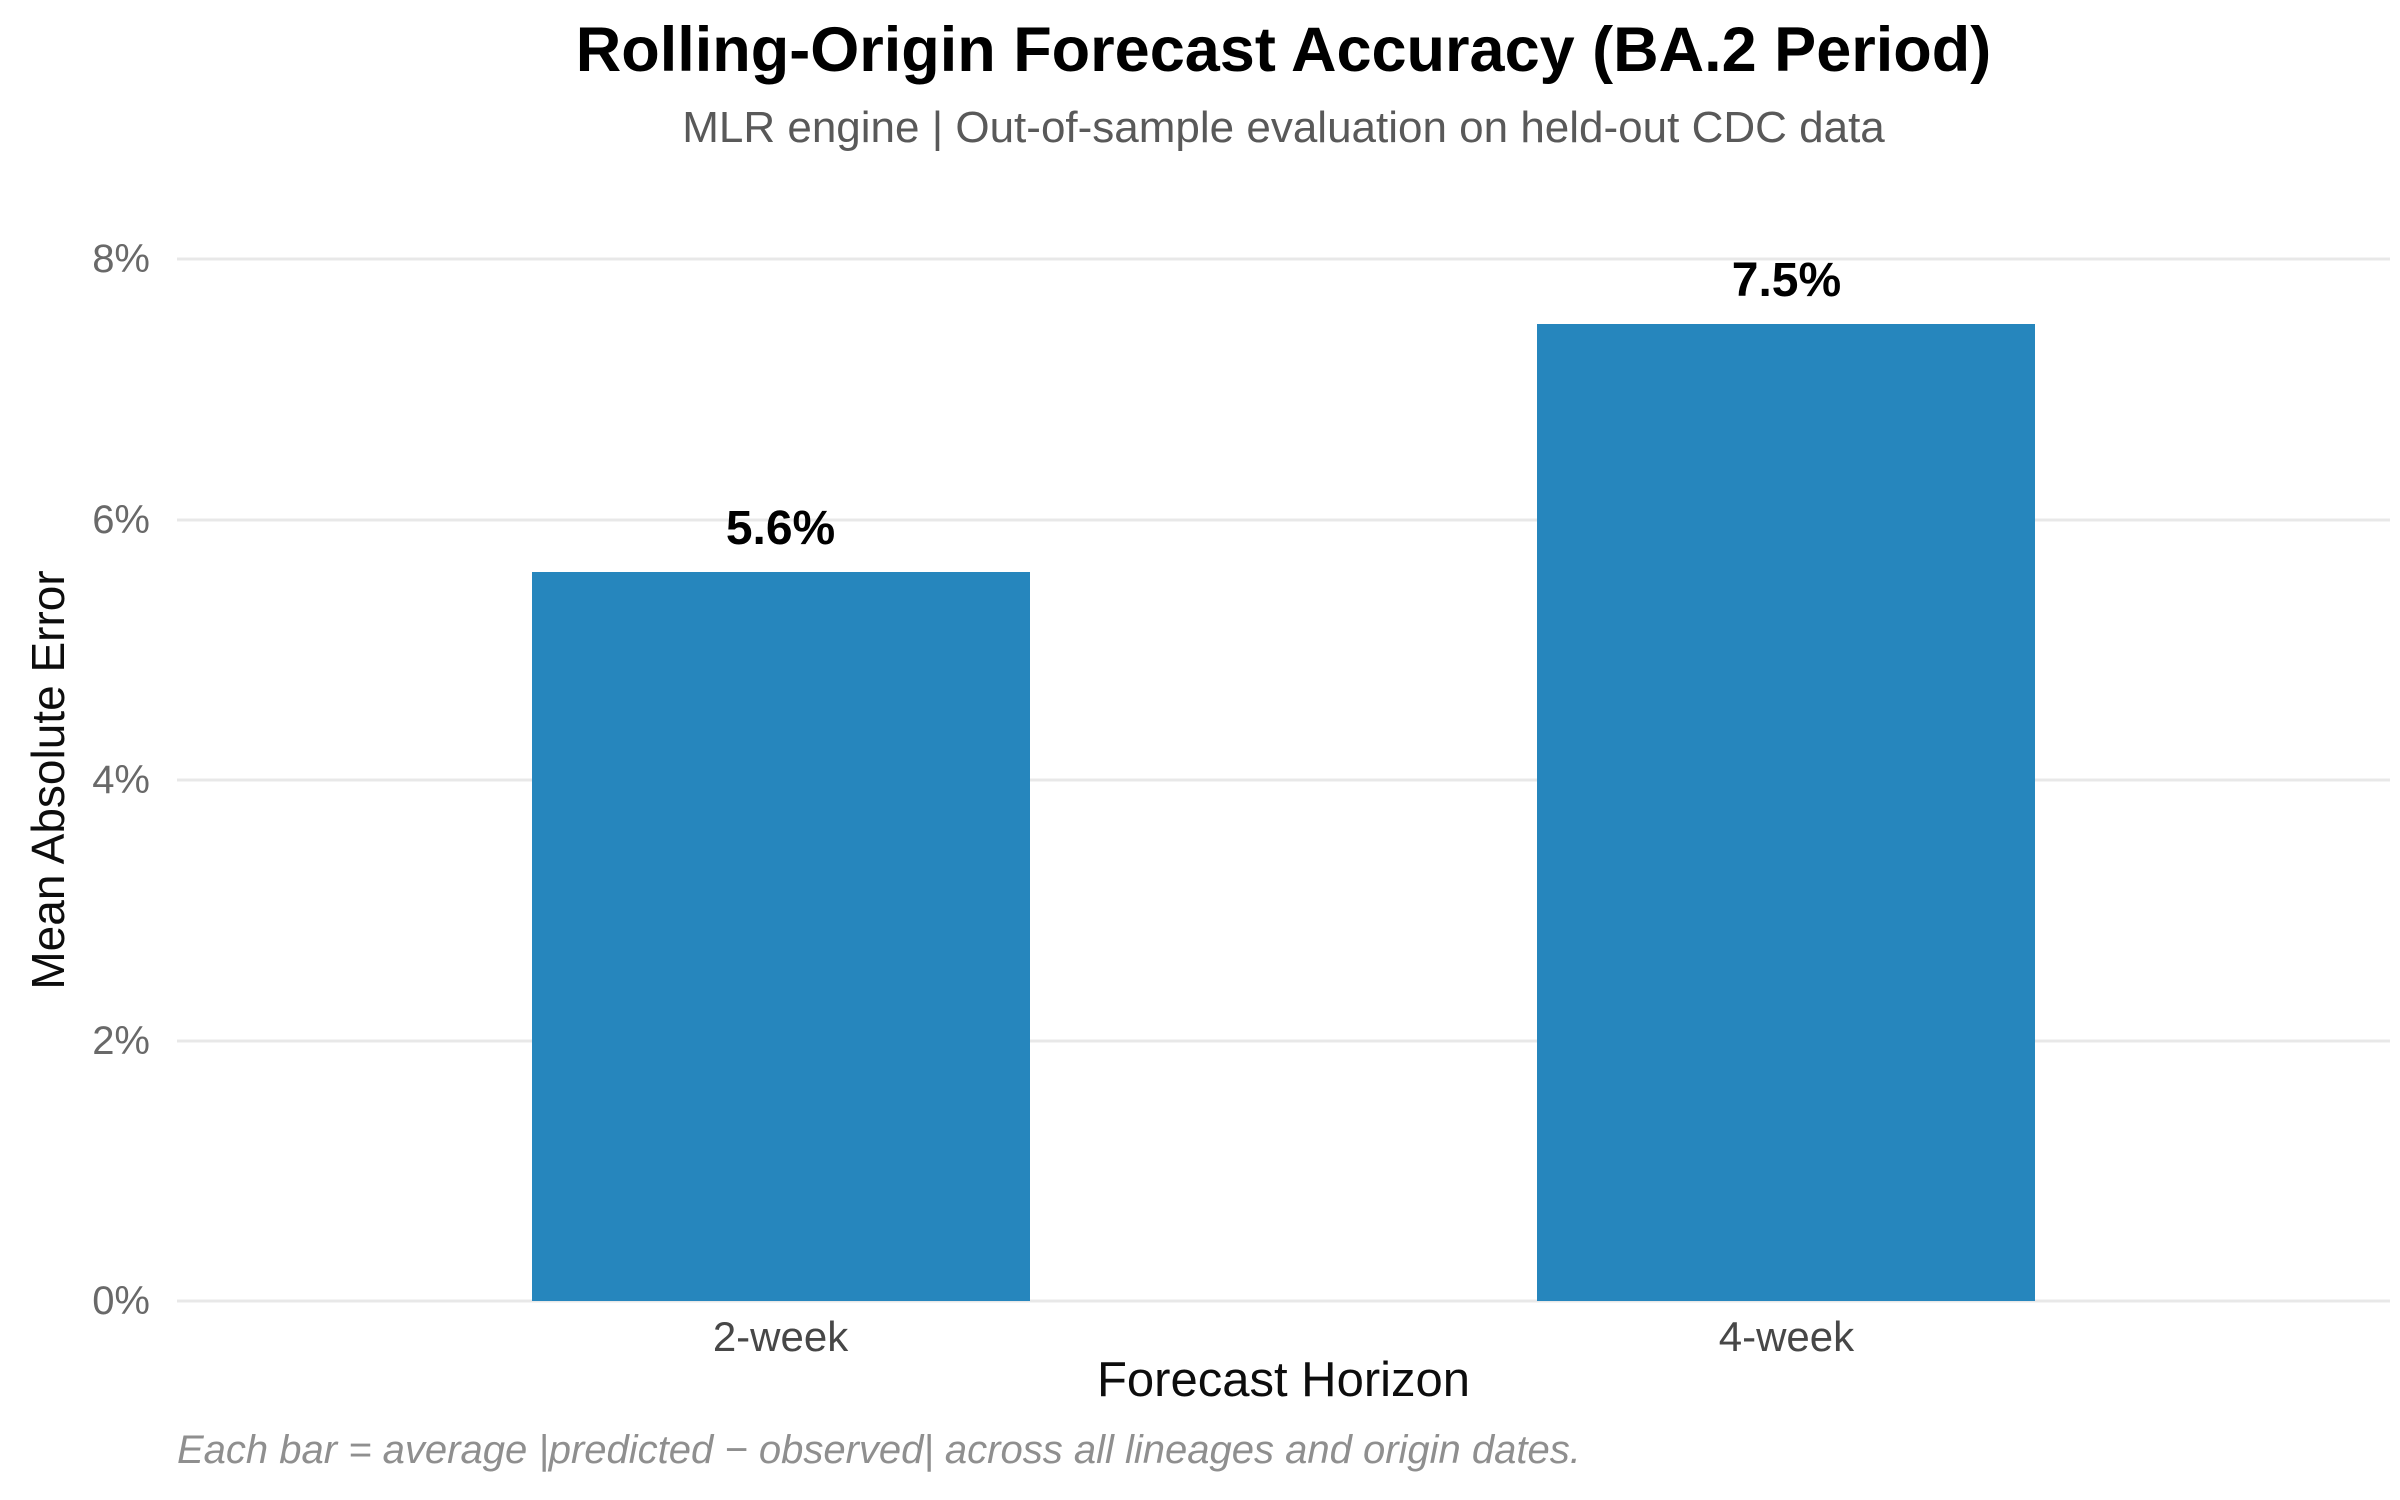 The height and width of the screenshot is (1500, 2400). Describe the element at coordinates (1786, 1336) in the screenshot. I see `x-tick-label: 4-week` at that location.